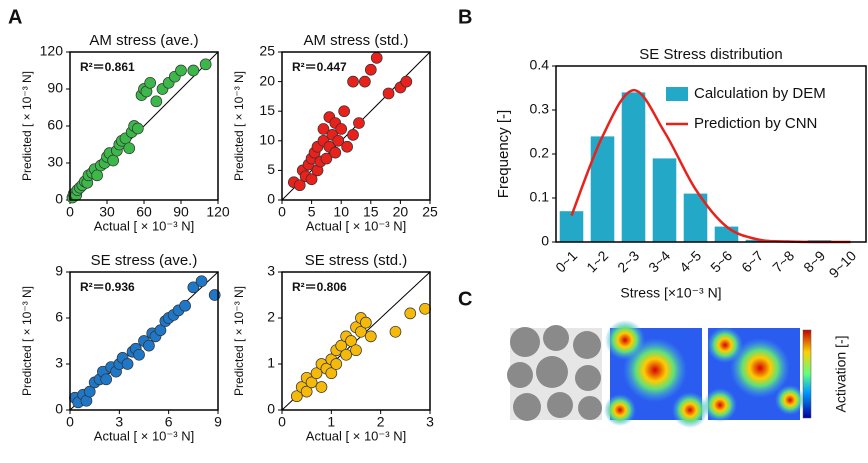 The image size is (868, 463). Describe the element at coordinates (59, 363) in the screenshot. I see `y-tick-label: 3` at that location.